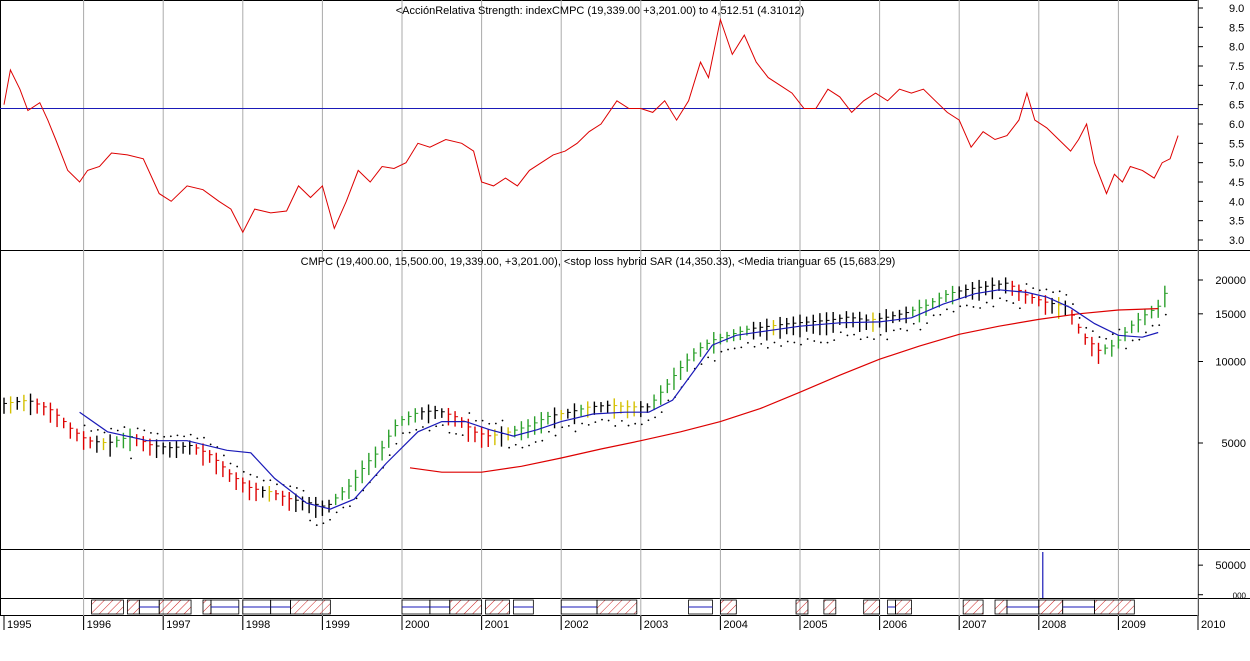 This screenshot has width=1250, height=661. I want to click on rs-tick-label: 3.5, so click(1236, 222).